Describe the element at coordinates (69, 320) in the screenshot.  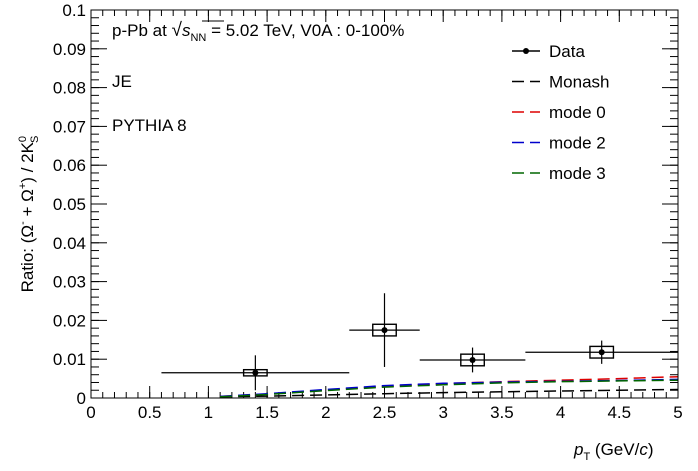
I see `y-tick-label: 0.02` at that location.